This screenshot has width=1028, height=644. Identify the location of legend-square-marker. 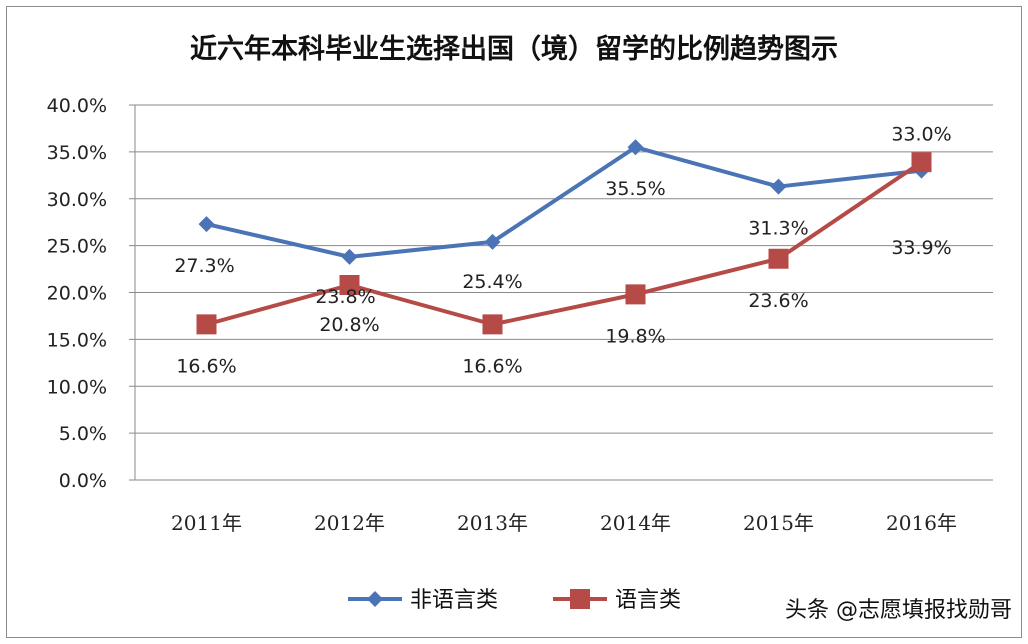
(580, 599).